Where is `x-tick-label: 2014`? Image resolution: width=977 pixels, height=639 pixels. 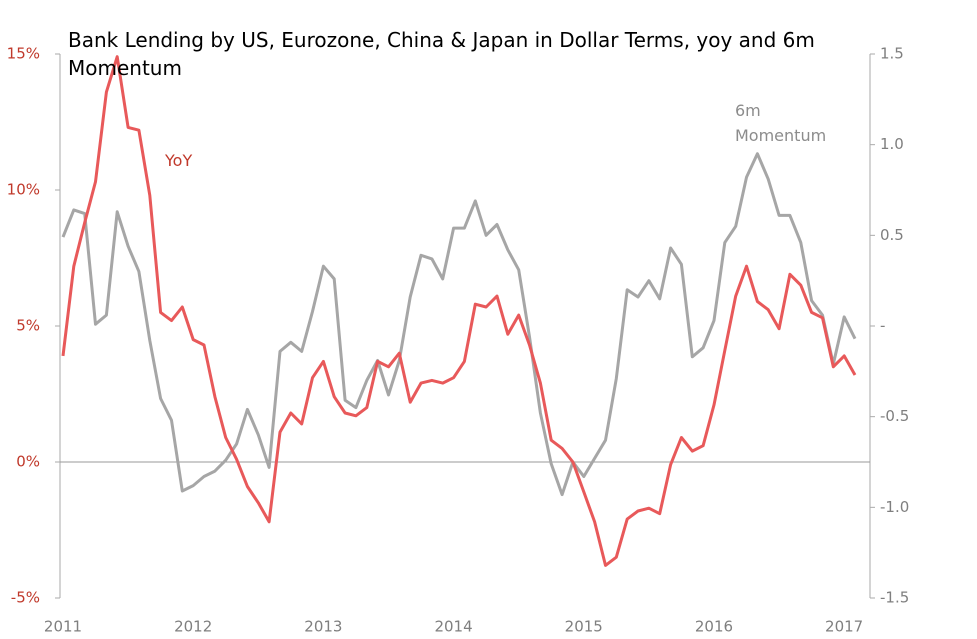 x-tick-label: 2014 is located at coordinates (453, 627).